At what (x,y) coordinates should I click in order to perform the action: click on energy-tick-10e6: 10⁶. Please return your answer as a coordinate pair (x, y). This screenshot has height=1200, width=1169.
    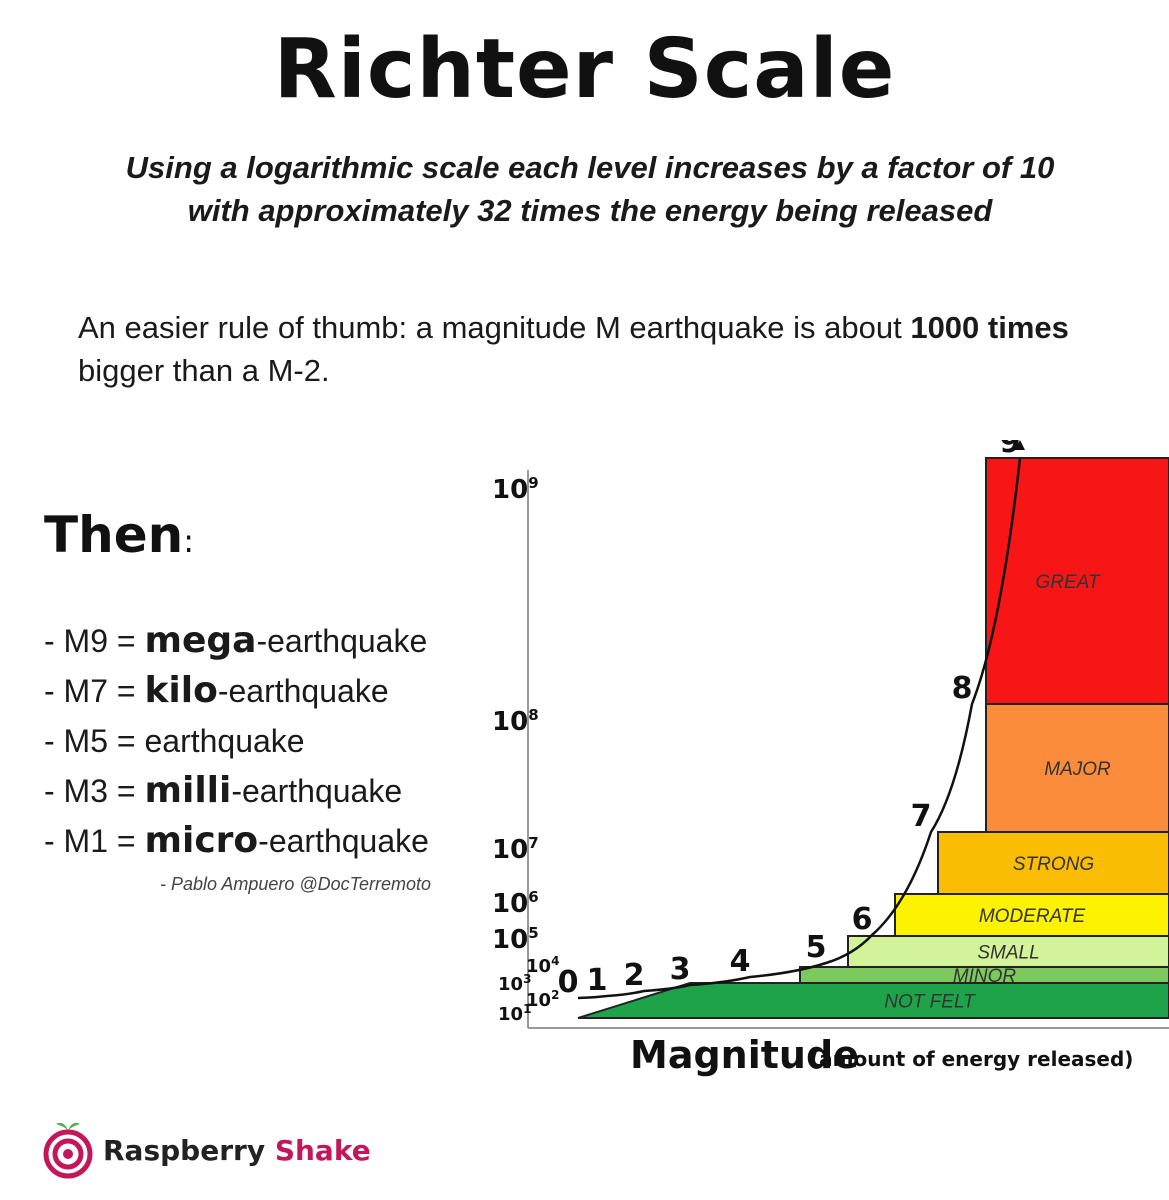
    Looking at the image, I should click on (515, 903).